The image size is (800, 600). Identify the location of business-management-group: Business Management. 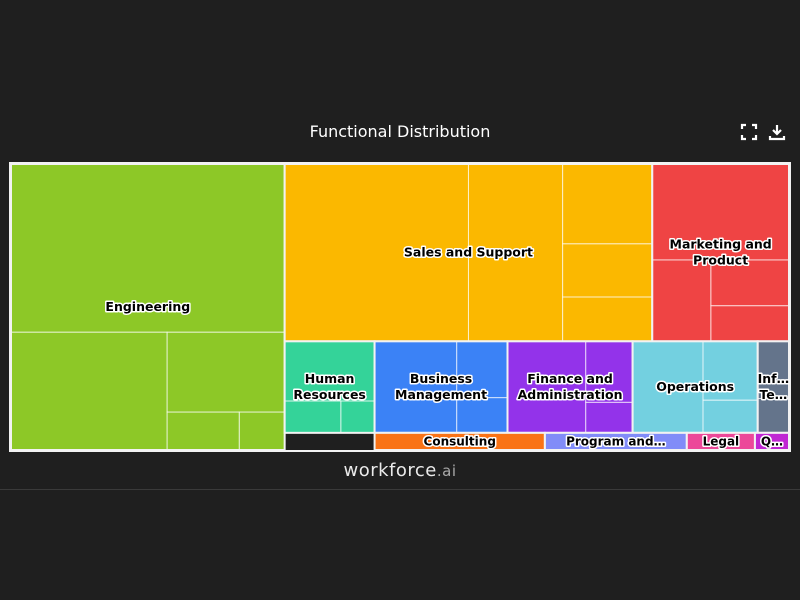
(441, 387).